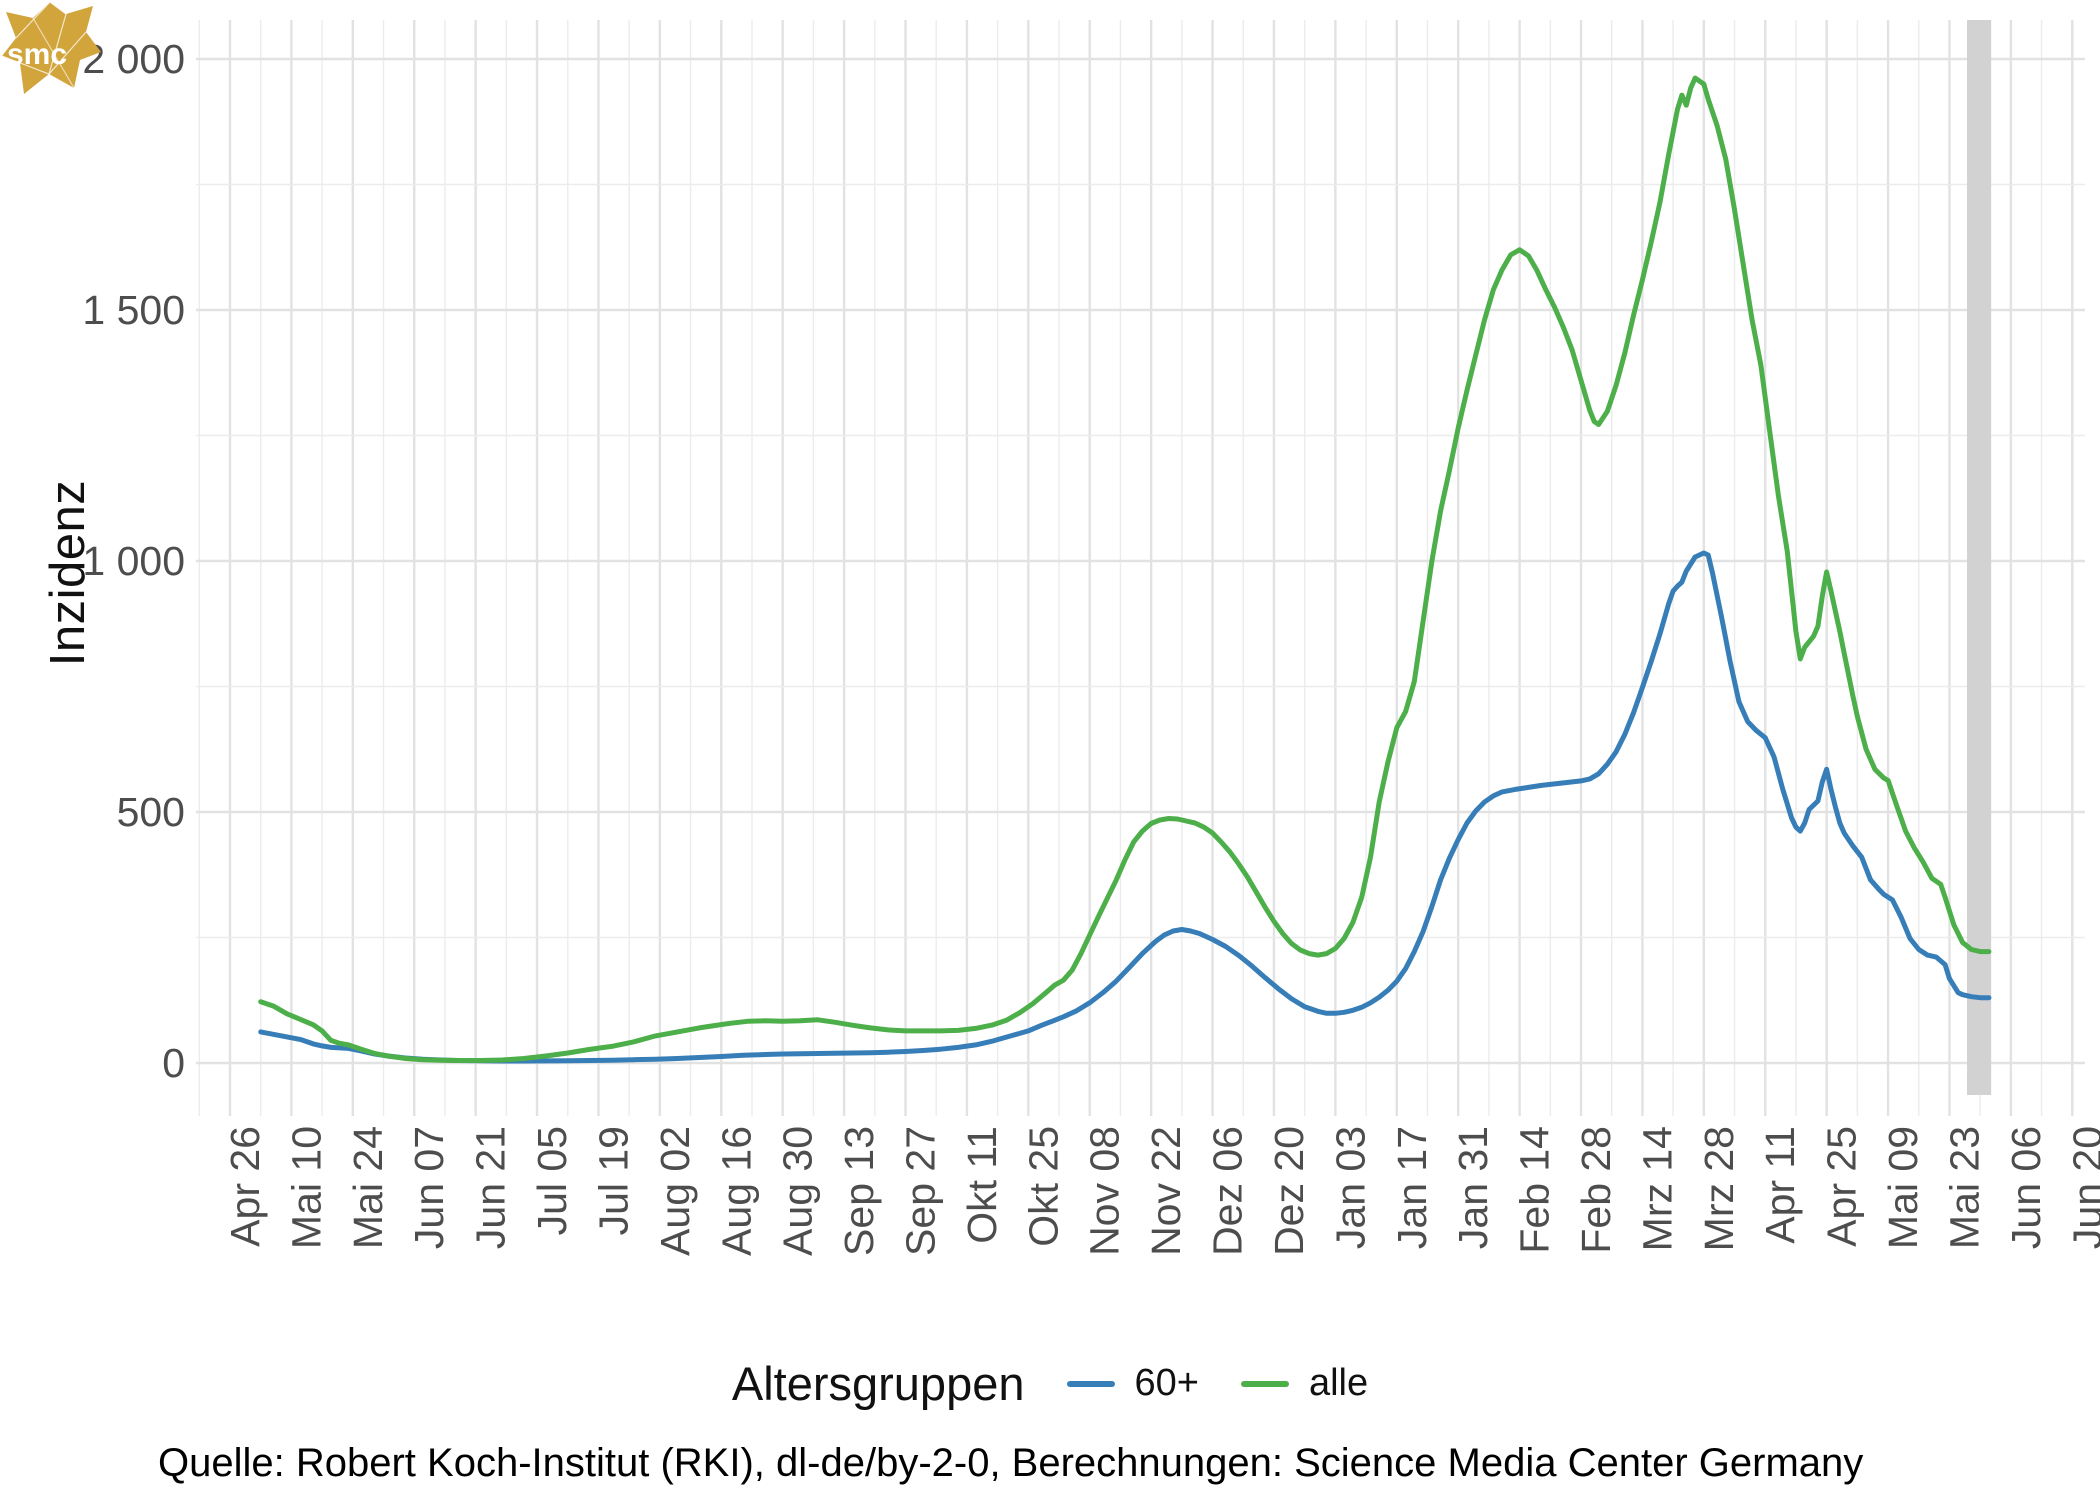  Describe the element at coordinates (1596, 1190) in the screenshot. I see `x-tick-label: Feb 28` at that location.